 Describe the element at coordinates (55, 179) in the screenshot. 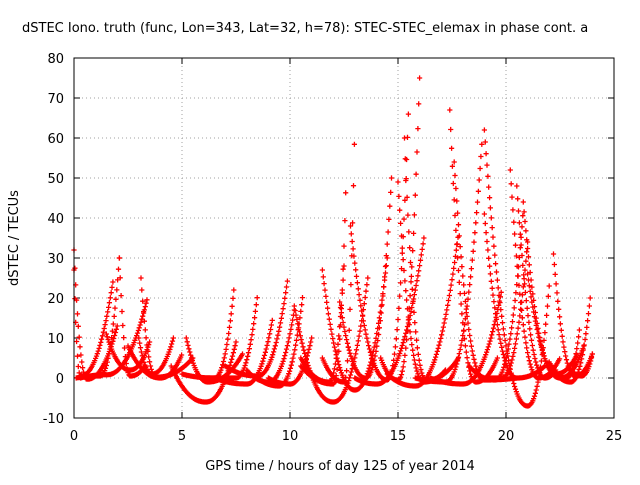

I see `y-tick-label: 50` at that location.